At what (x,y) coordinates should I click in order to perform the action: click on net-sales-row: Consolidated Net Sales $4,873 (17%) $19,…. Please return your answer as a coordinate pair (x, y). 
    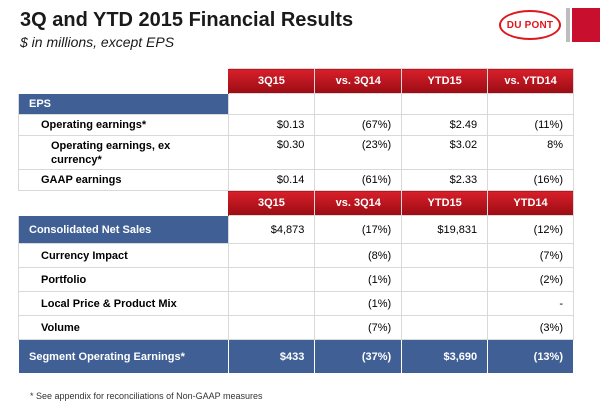
    Looking at the image, I should click on (296, 229).